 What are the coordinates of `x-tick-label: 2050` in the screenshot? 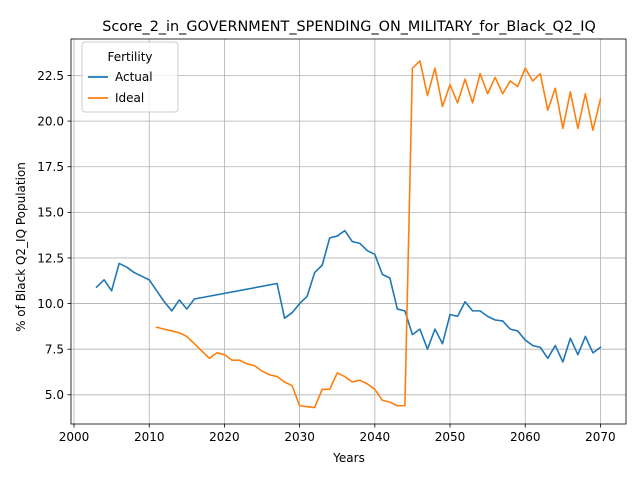 It's located at (450, 437).